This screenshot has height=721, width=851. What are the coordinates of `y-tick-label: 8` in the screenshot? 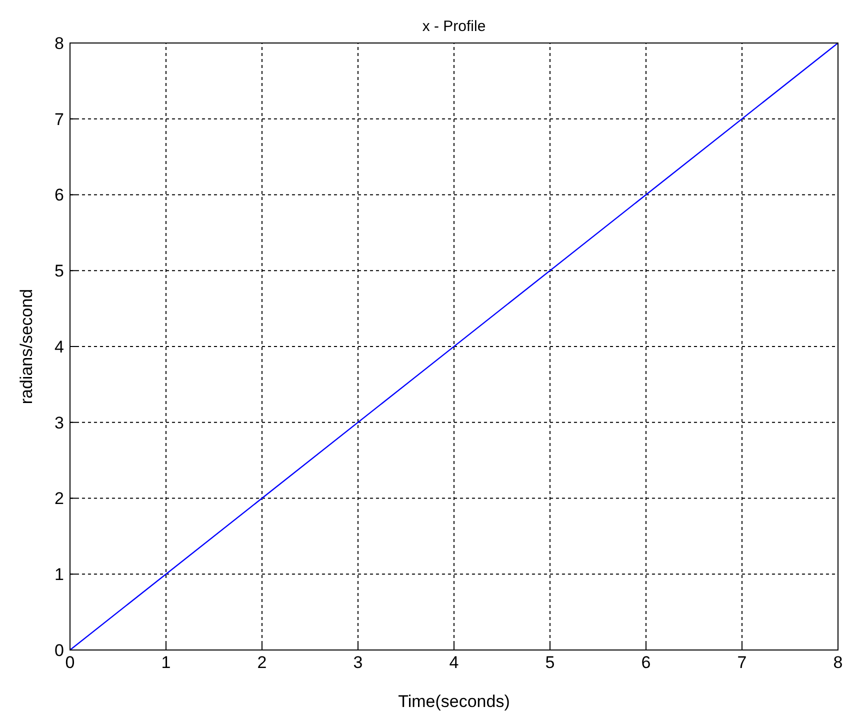 It's located at (59, 43).